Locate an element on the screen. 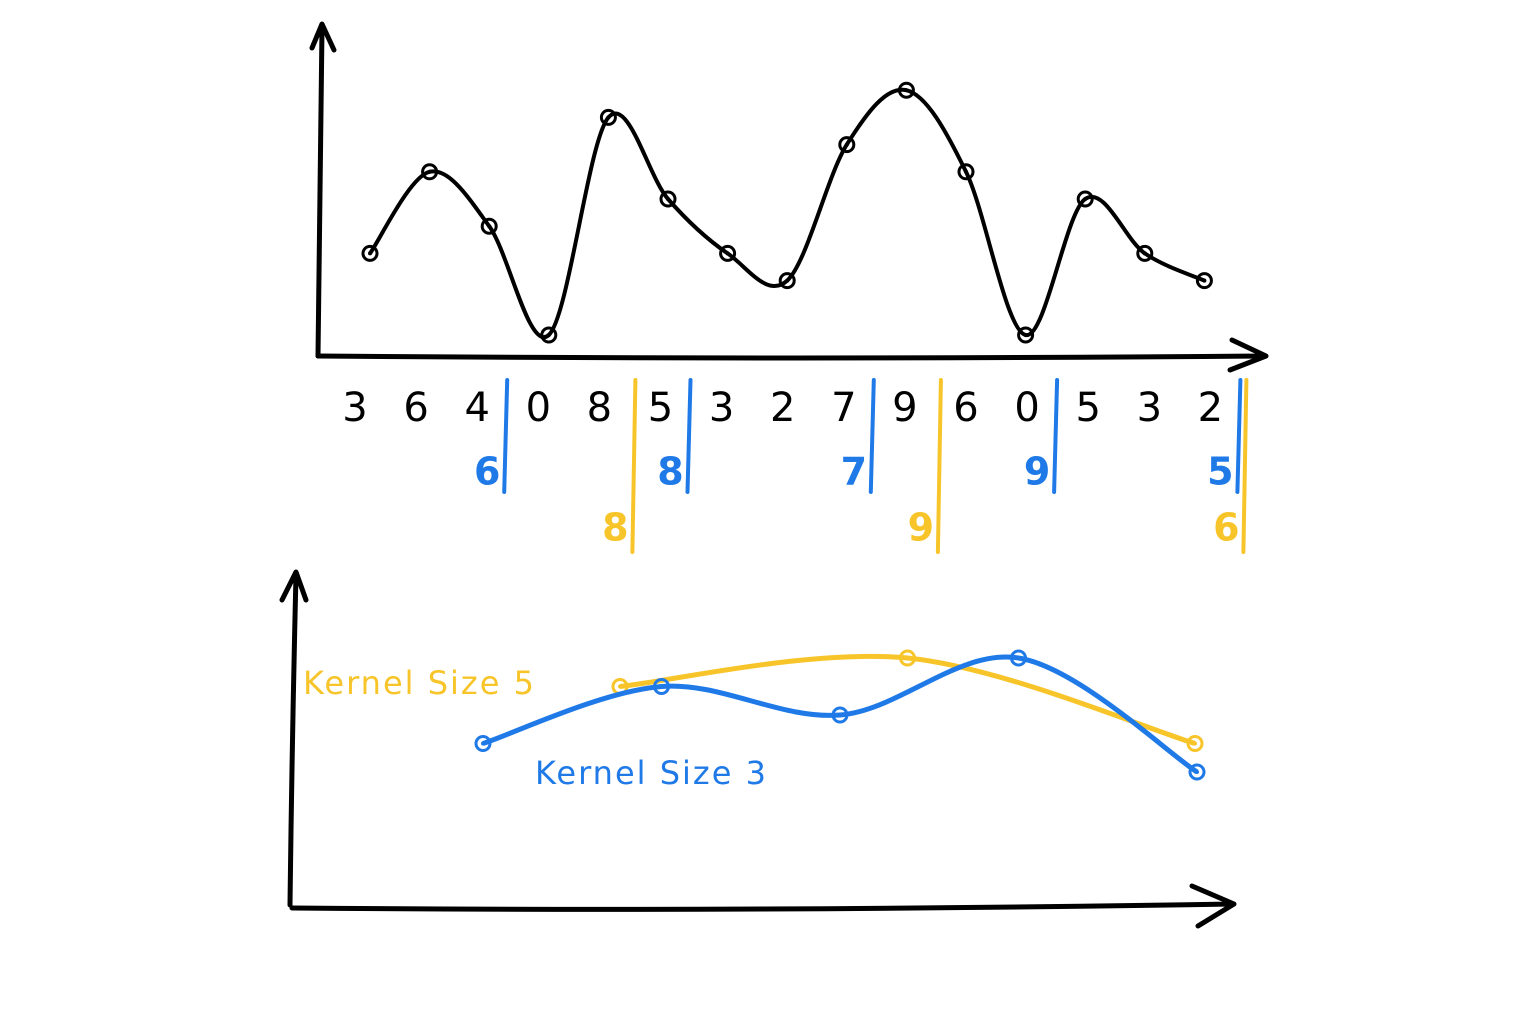 The height and width of the screenshot is (1012, 1536). series-label: Kernel Size 5 is located at coordinates (419, 683).